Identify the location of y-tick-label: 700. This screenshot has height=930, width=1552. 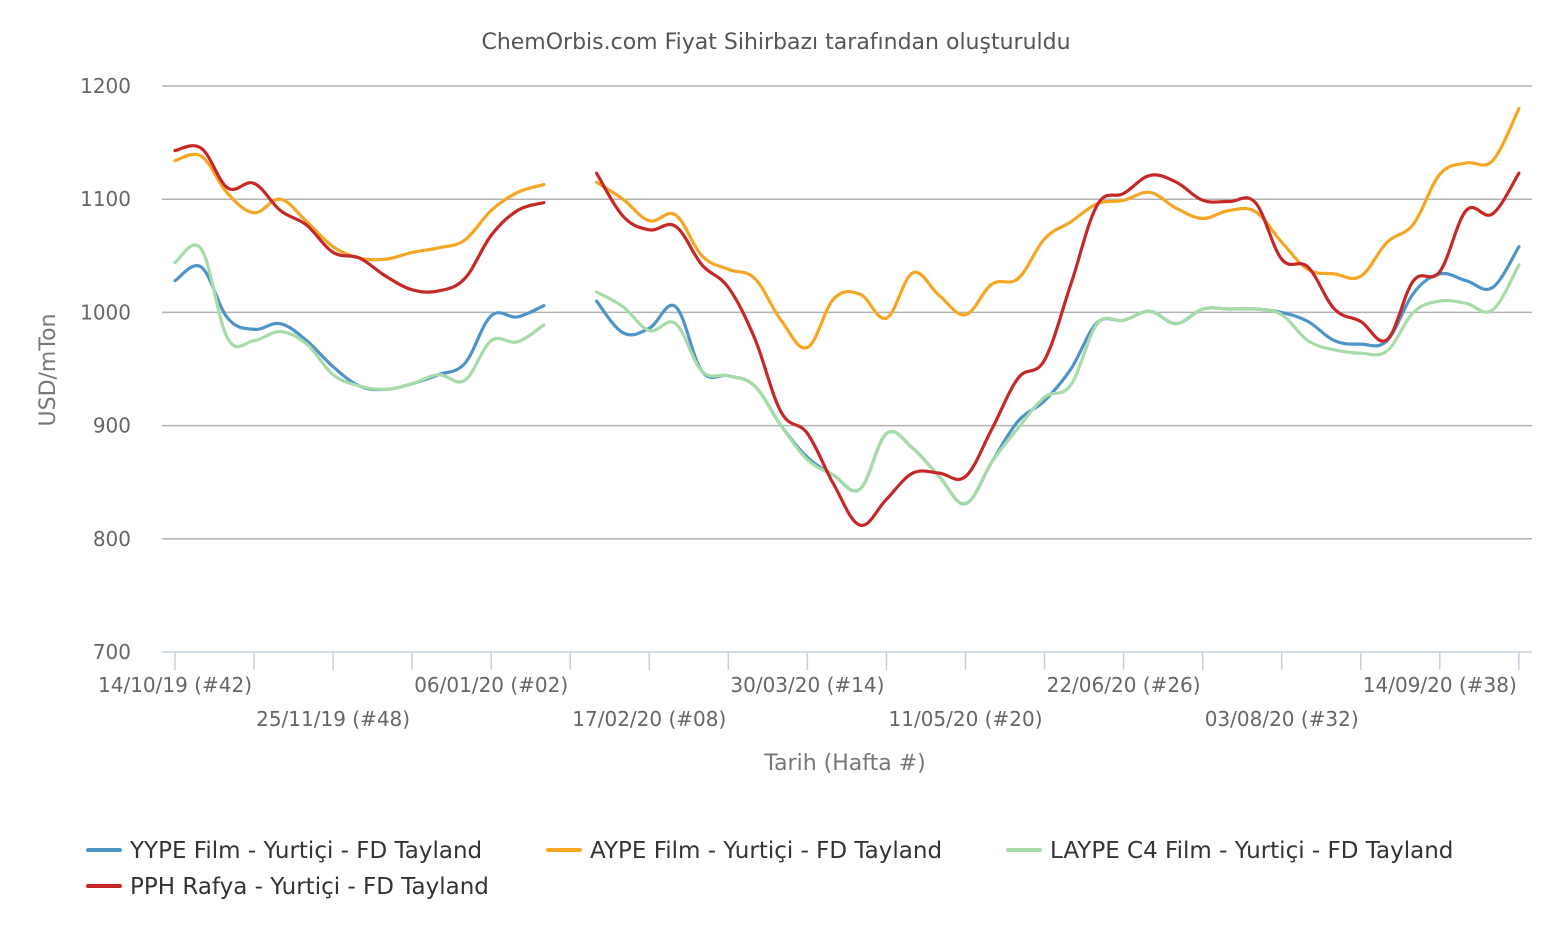
(112, 652).